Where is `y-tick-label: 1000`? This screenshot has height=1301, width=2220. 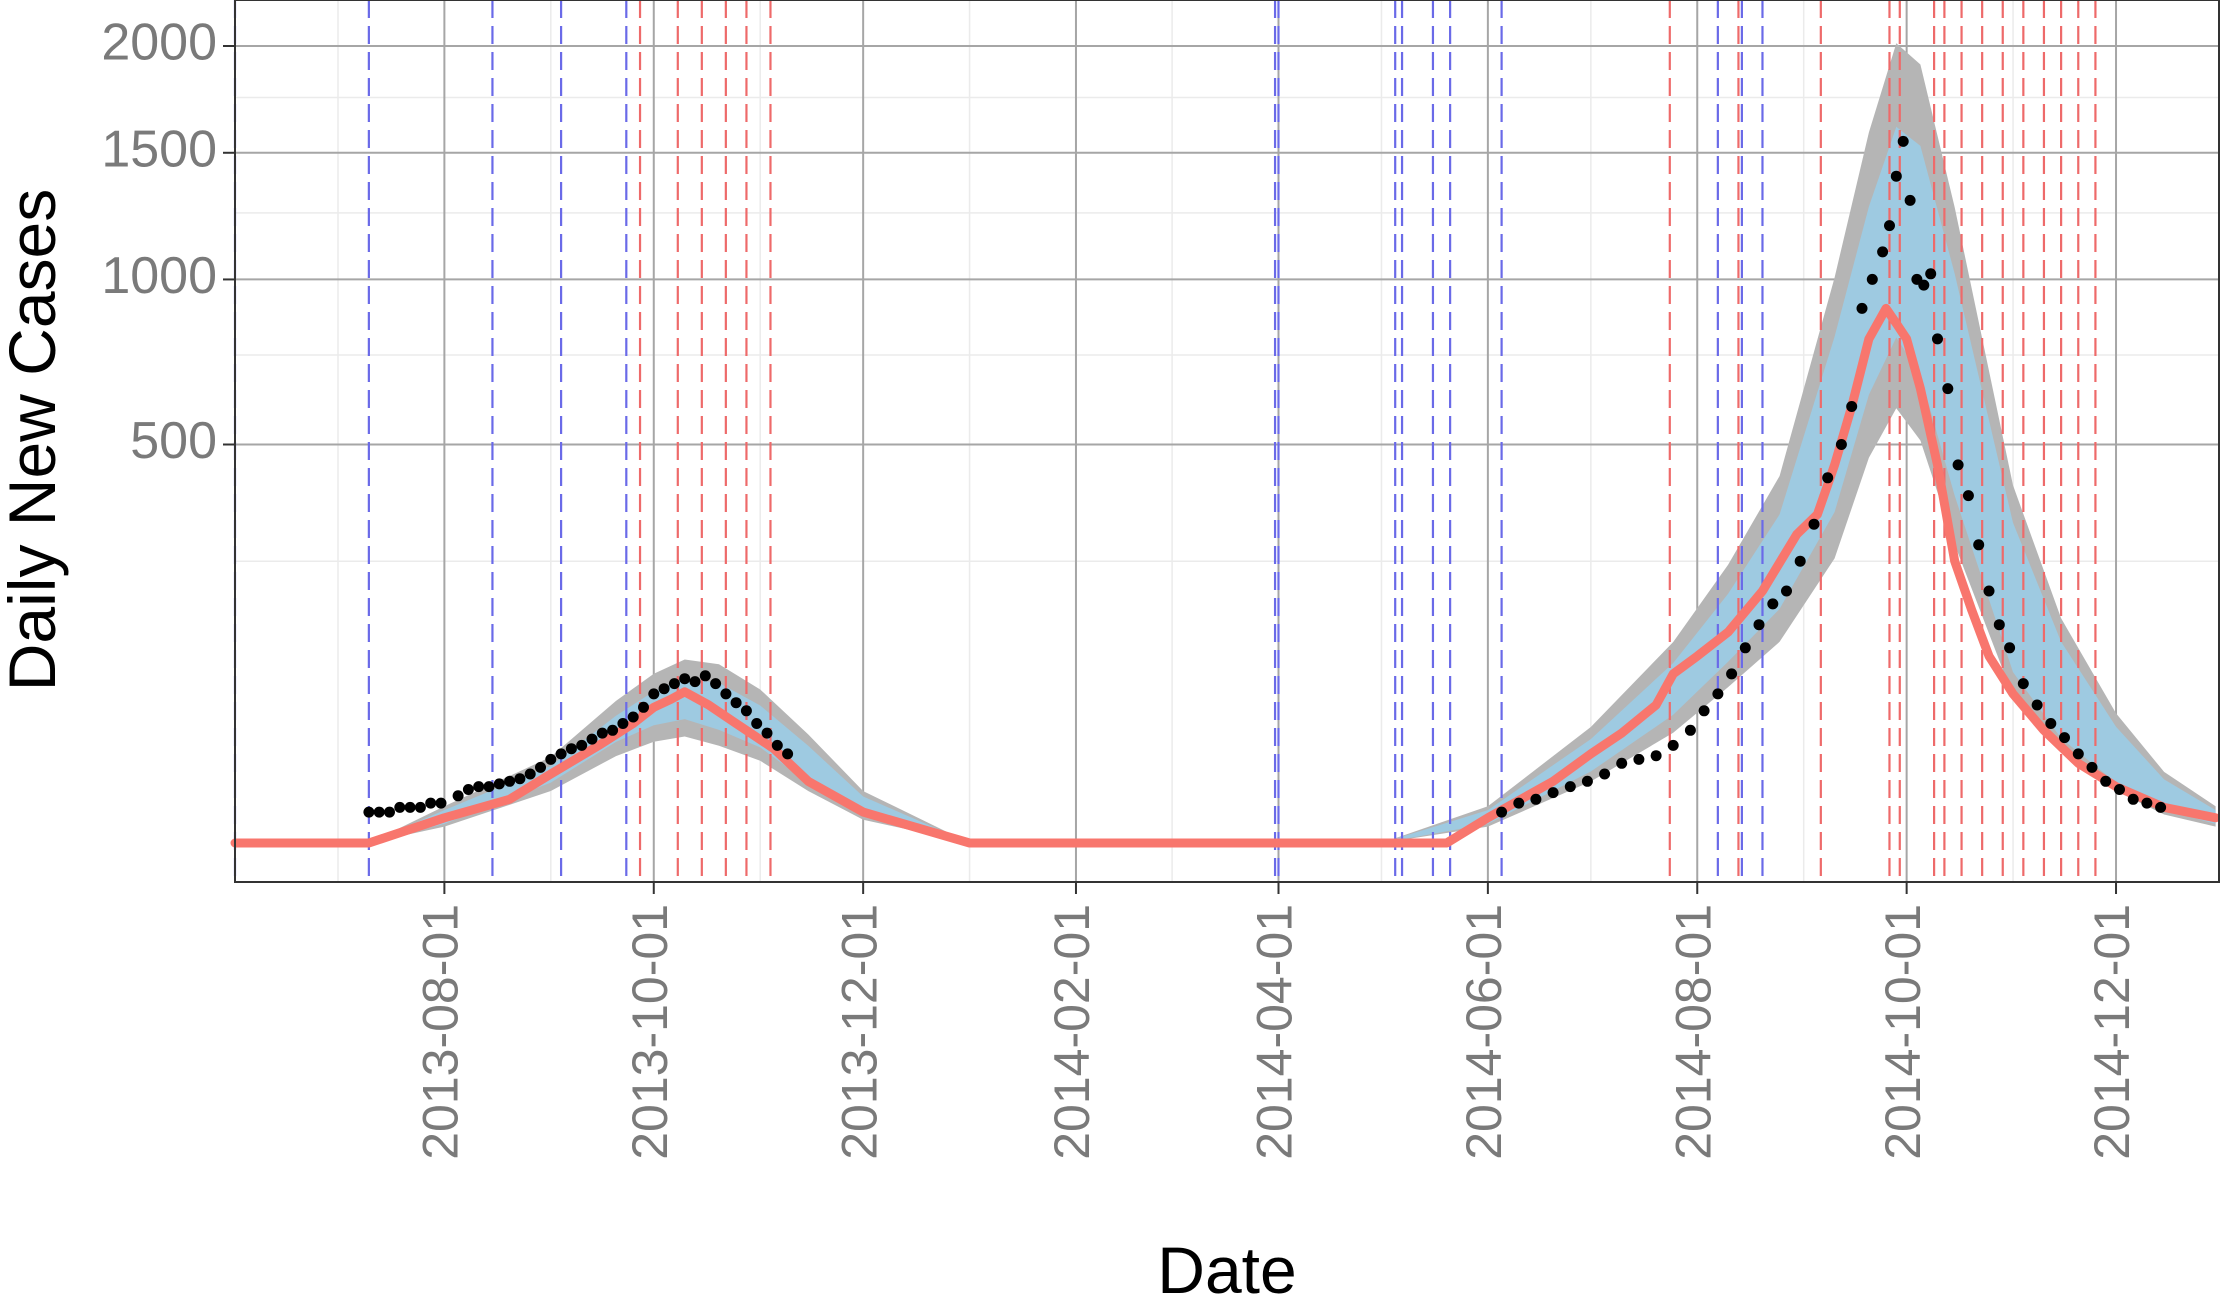 y-tick-label: 1000 is located at coordinates (159, 276).